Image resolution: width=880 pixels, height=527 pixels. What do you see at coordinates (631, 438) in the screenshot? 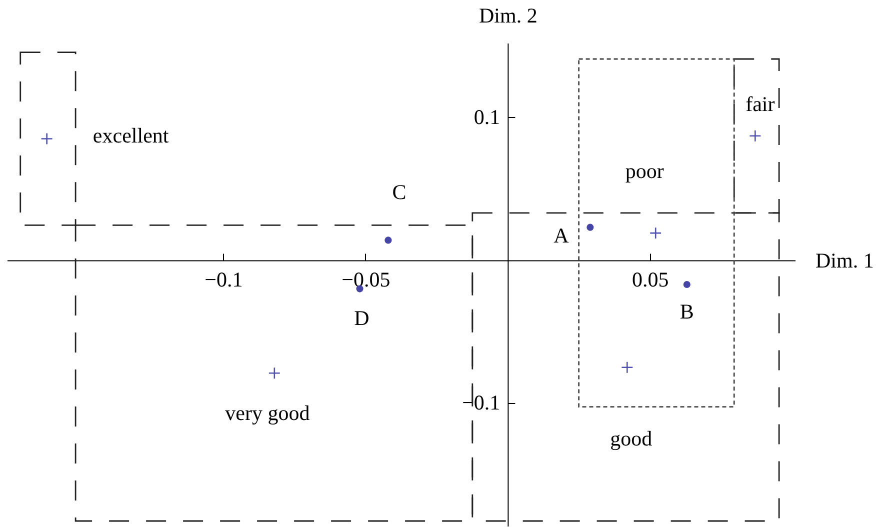
I see `annotation: good` at bounding box center [631, 438].